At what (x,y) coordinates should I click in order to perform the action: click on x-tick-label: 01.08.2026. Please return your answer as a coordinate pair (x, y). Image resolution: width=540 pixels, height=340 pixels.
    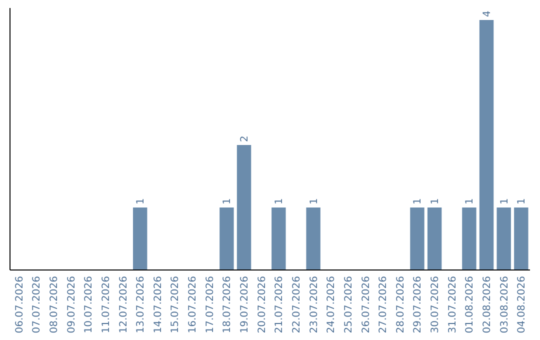
    Looking at the image, I should click on (470, 305).